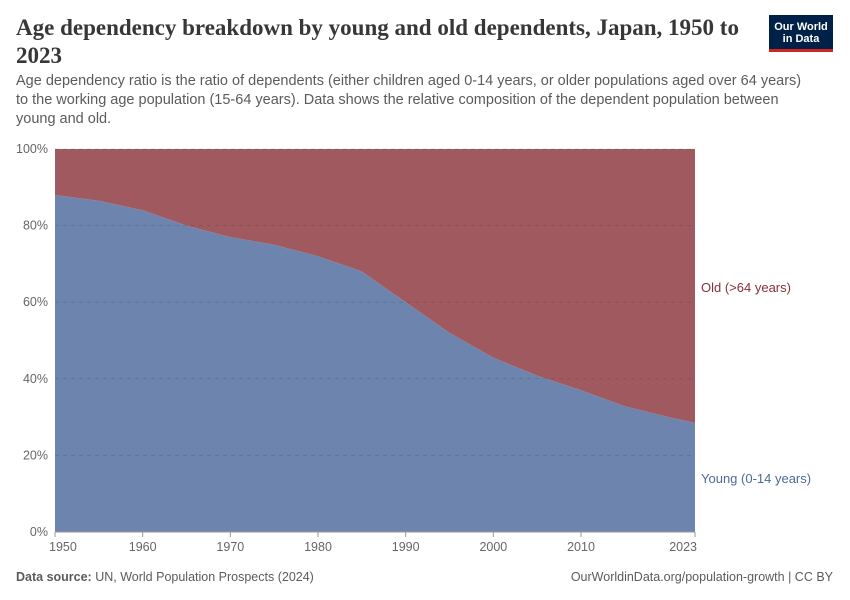 The width and height of the screenshot is (850, 600). Describe the element at coordinates (683, 547) in the screenshot. I see `x-tick-label: 2023` at that location.